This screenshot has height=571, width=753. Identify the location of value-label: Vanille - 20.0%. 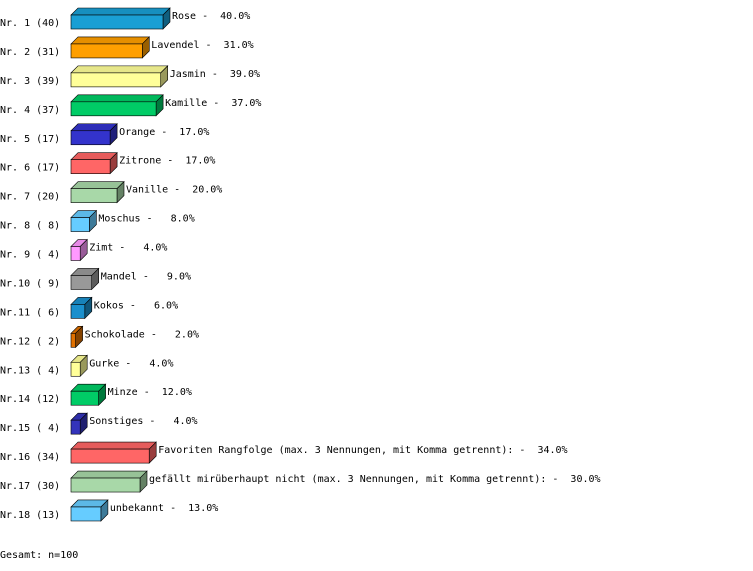
(174, 190).